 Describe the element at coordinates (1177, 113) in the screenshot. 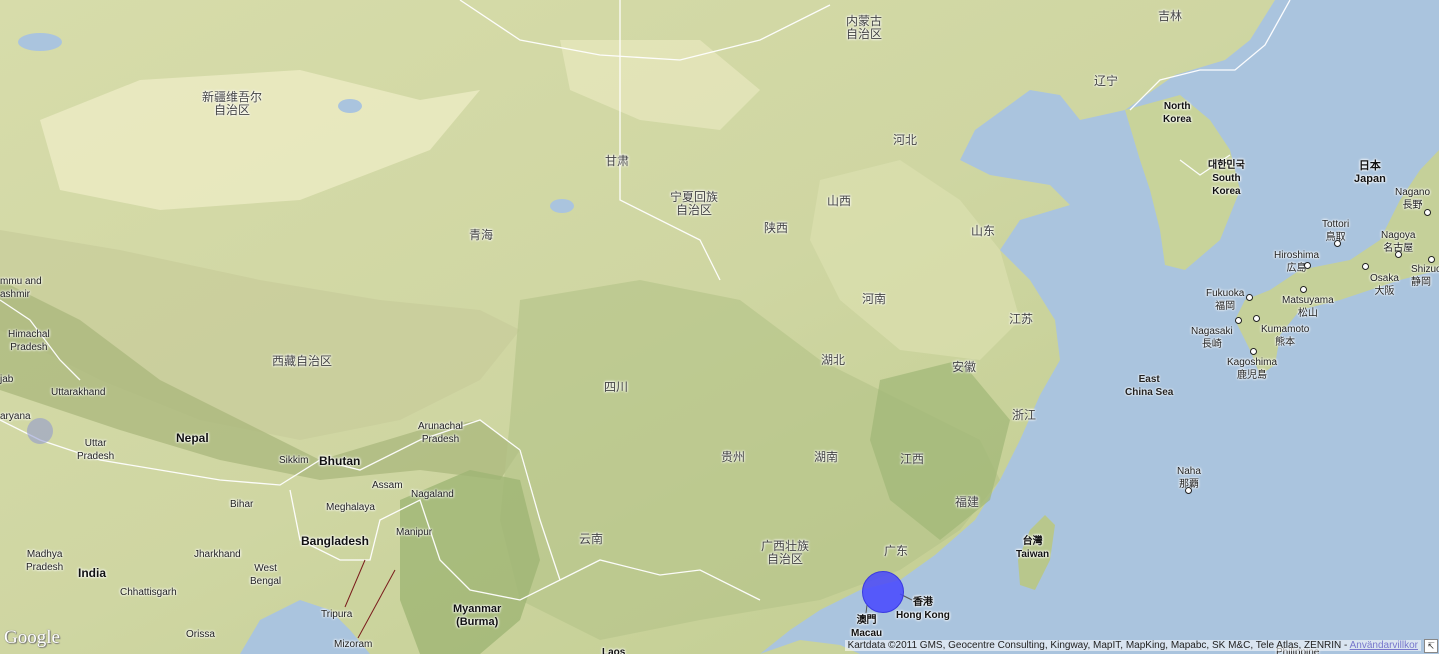

I see `label-north-korea: North Korea` at that location.